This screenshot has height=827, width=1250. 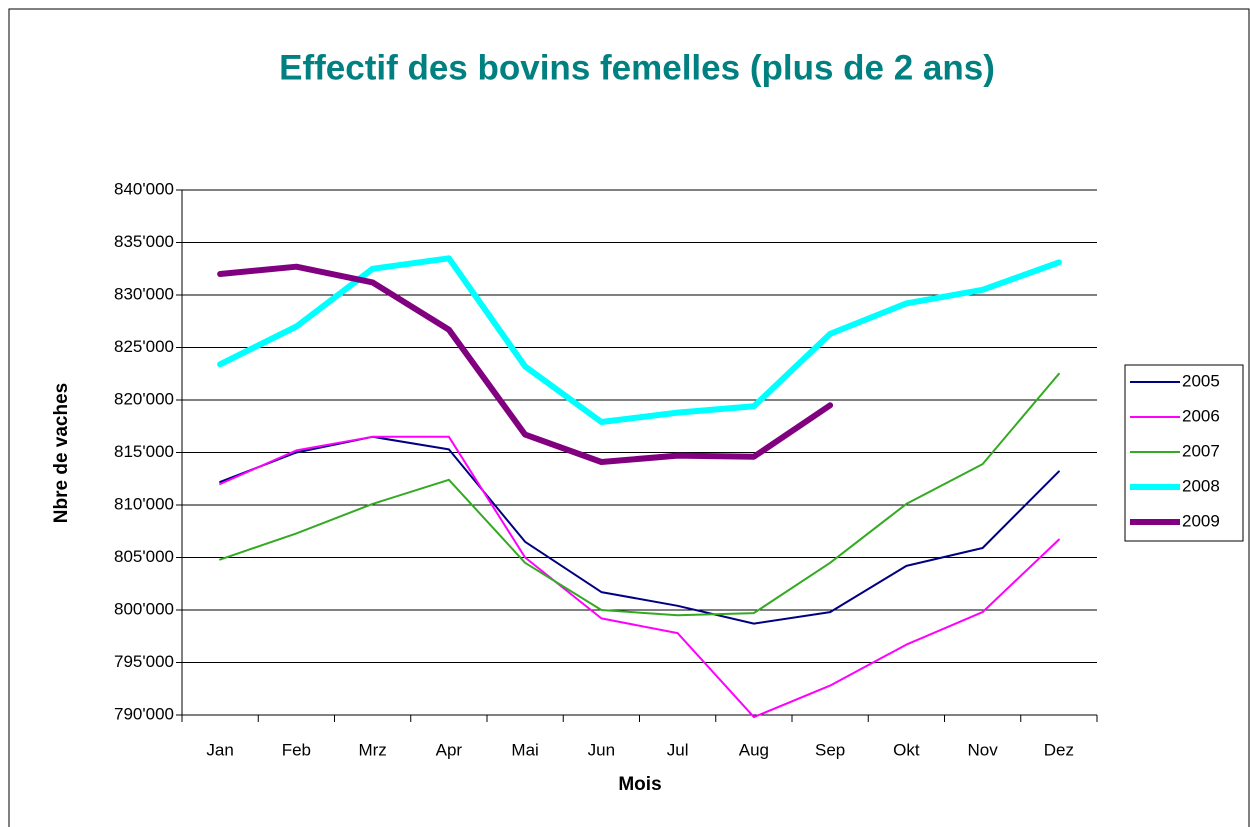 What do you see at coordinates (144, 293) in the screenshot?
I see `y-tick-label: 830'000` at bounding box center [144, 293].